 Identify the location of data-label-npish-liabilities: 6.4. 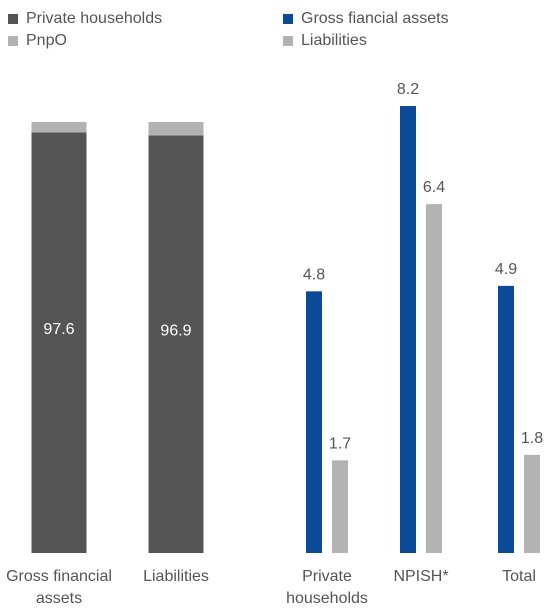
(434, 187).